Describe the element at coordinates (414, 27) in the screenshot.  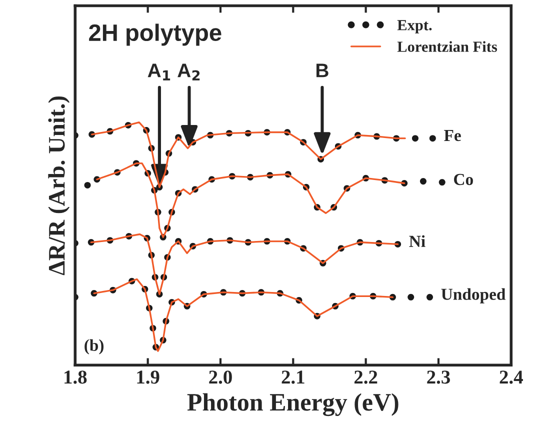
I see `legend-label: Expt.` at that location.